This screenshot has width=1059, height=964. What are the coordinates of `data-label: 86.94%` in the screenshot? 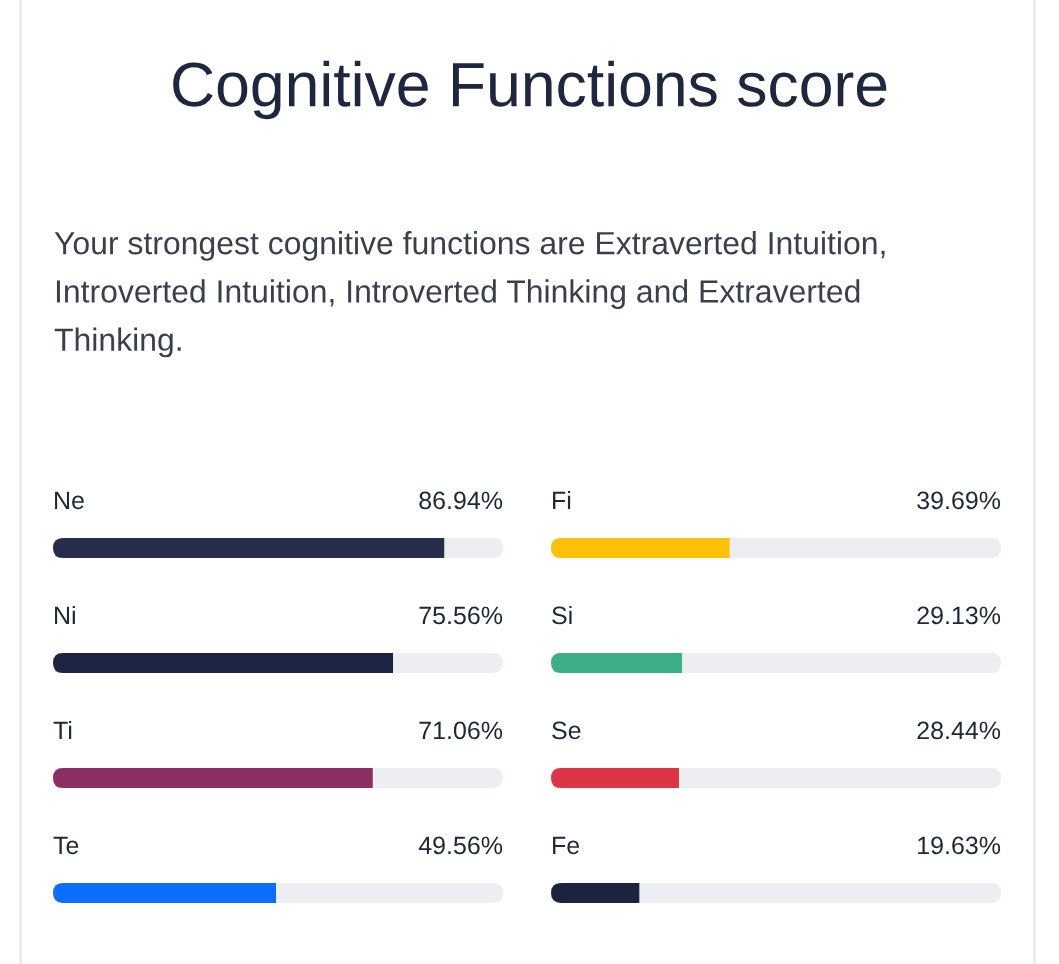 It's located at (461, 500).